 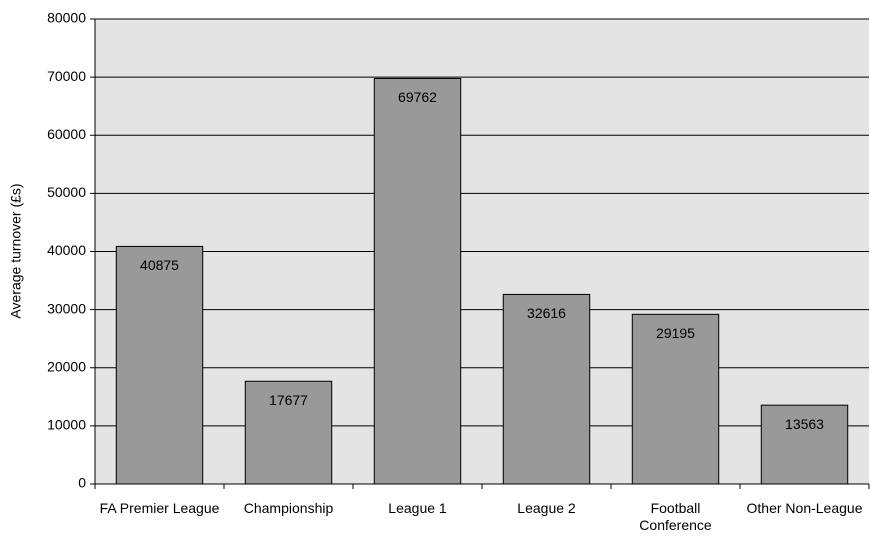 I want to click on y-tick-label: 10000, so click(x=66, y=425).